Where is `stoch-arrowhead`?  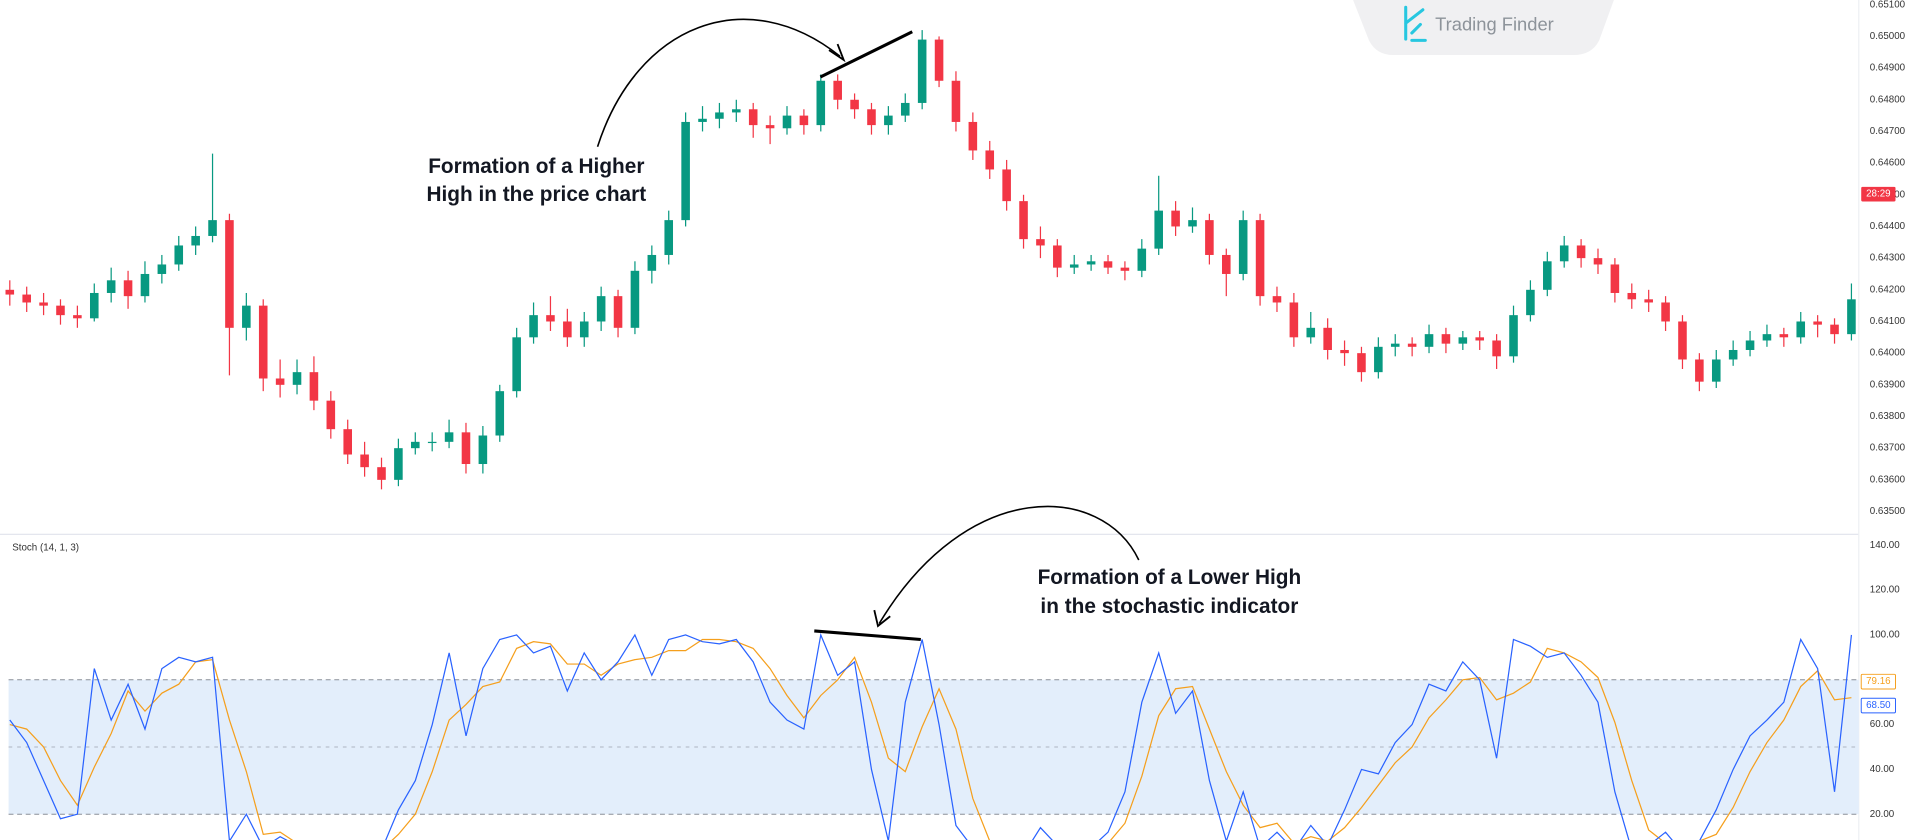
stoch-arrowhead is located at coordinates (882, 618).